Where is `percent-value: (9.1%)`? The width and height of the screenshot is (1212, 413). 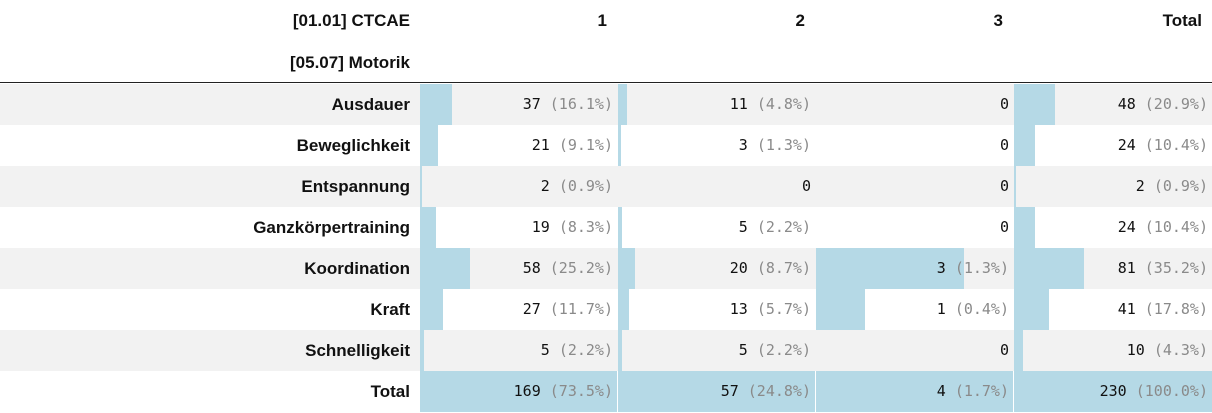 percent-value: (9.1%) is located at coordinates (585, 145).